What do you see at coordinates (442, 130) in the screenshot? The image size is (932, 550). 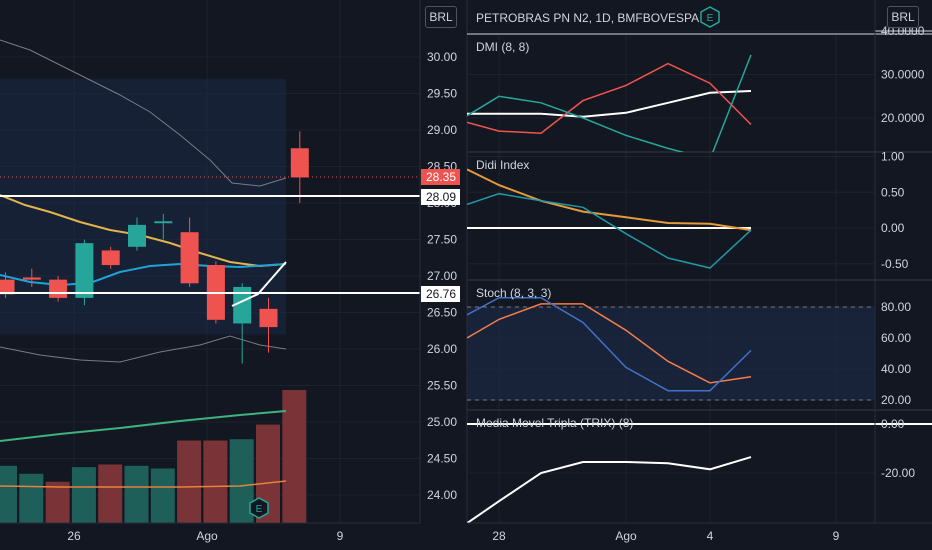 I see `y-tick-label: 29.00` at bounding box center [442, 130].